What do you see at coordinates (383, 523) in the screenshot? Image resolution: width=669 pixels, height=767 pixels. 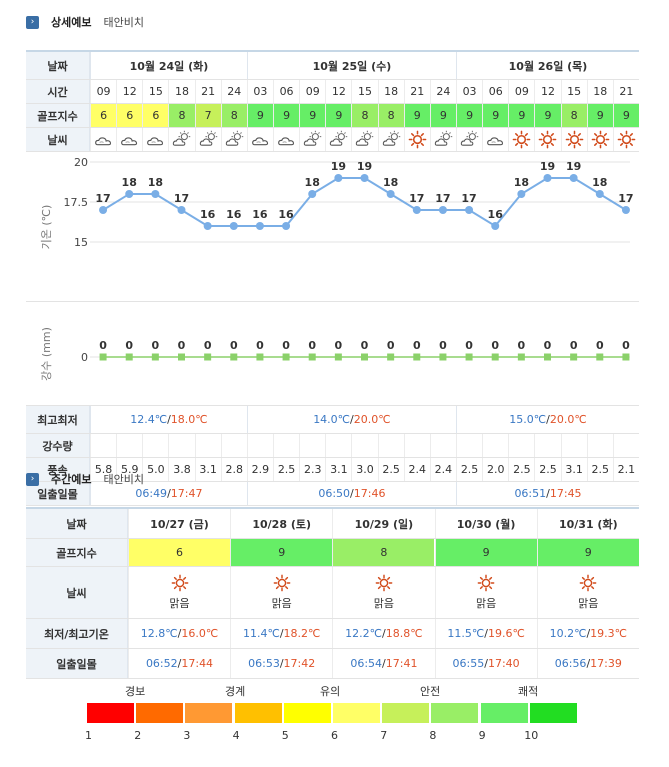 I see `weekly-date-cell: 10/29 (일)` at bounding box center [383, 523].